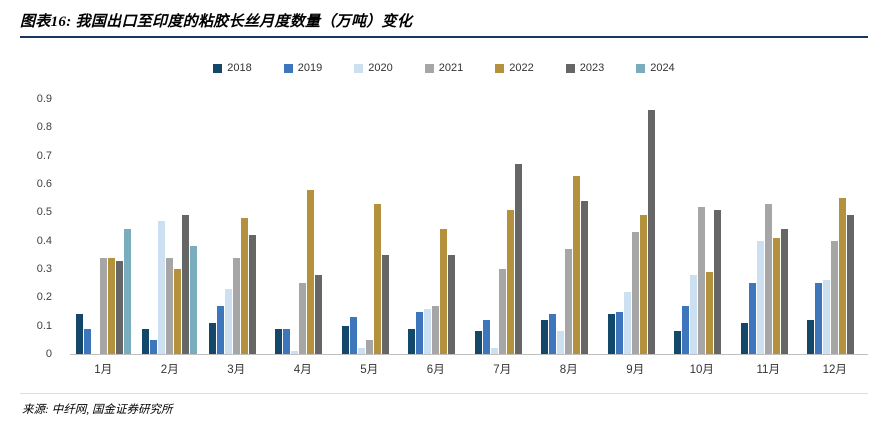 The height and width of the screenshot is (429, 886). What do you see at coordinates (44, 240) in the screenshot?
I see `y-tick-label: 0.4` at bounding box center [44, 240].